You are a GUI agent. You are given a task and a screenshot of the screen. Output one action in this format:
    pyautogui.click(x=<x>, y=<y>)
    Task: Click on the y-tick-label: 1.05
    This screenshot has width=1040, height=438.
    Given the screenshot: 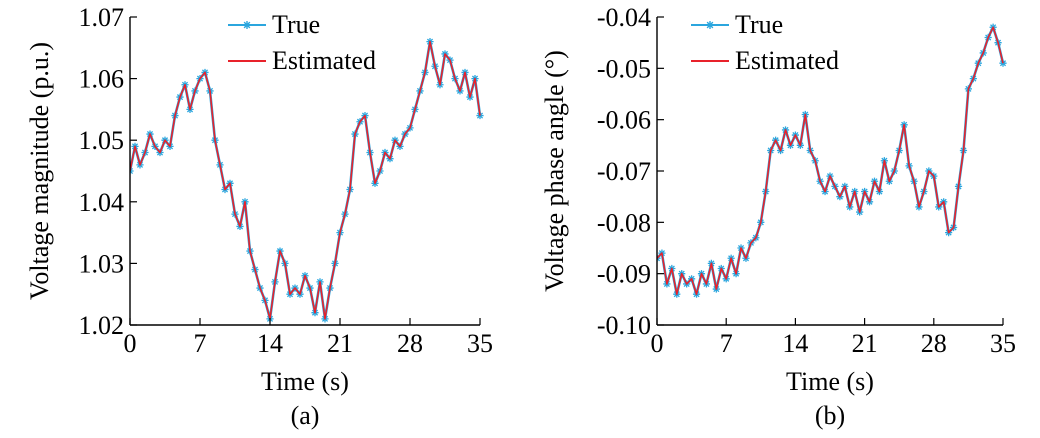 What is the action you would take?
    pyautogui.click(x=102, y=140)
    